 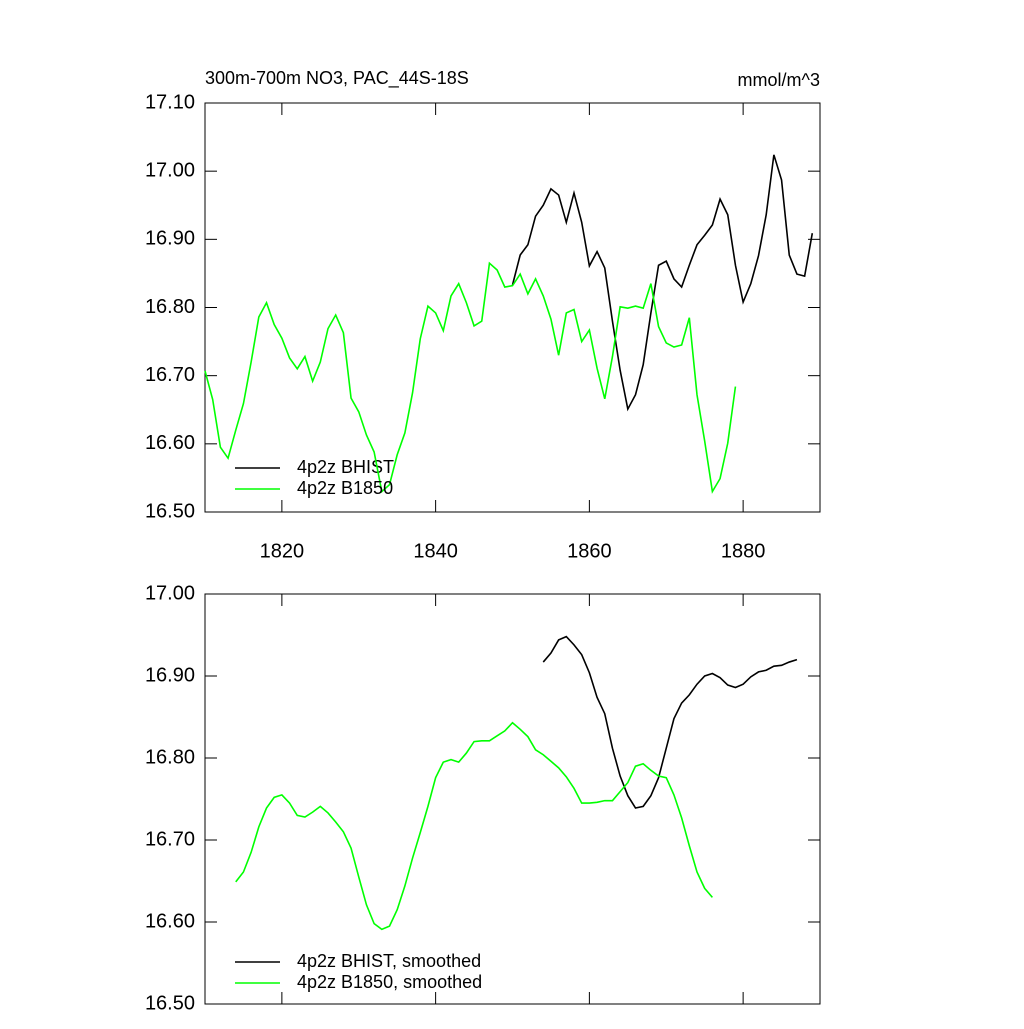 I want to click on legend-label: 4p2z BHIST, so click(x=345, y=467).